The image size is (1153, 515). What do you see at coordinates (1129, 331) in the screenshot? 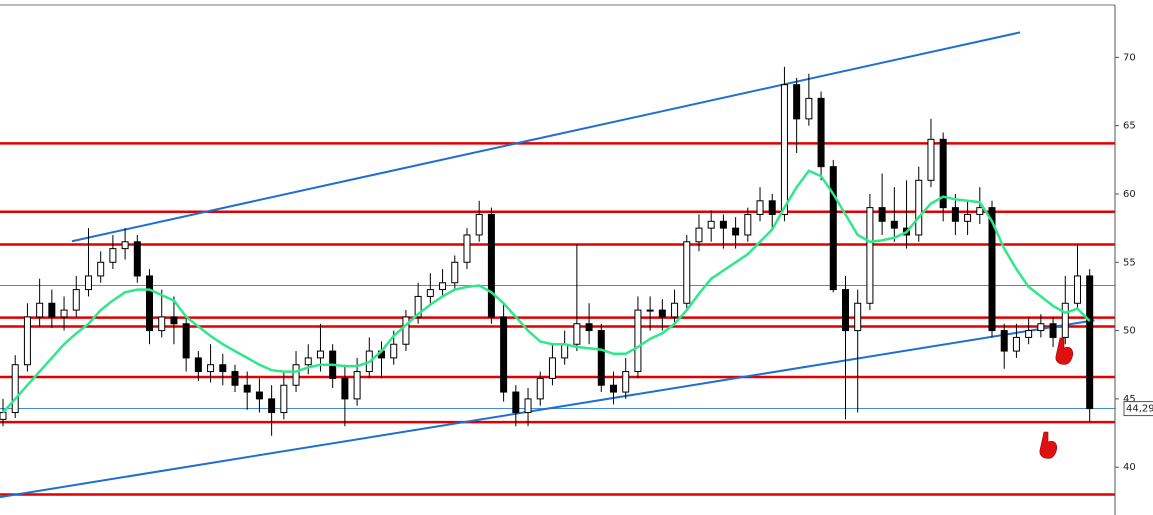
I see `y-tick-label: 50` at bounding box center [1129, 331].